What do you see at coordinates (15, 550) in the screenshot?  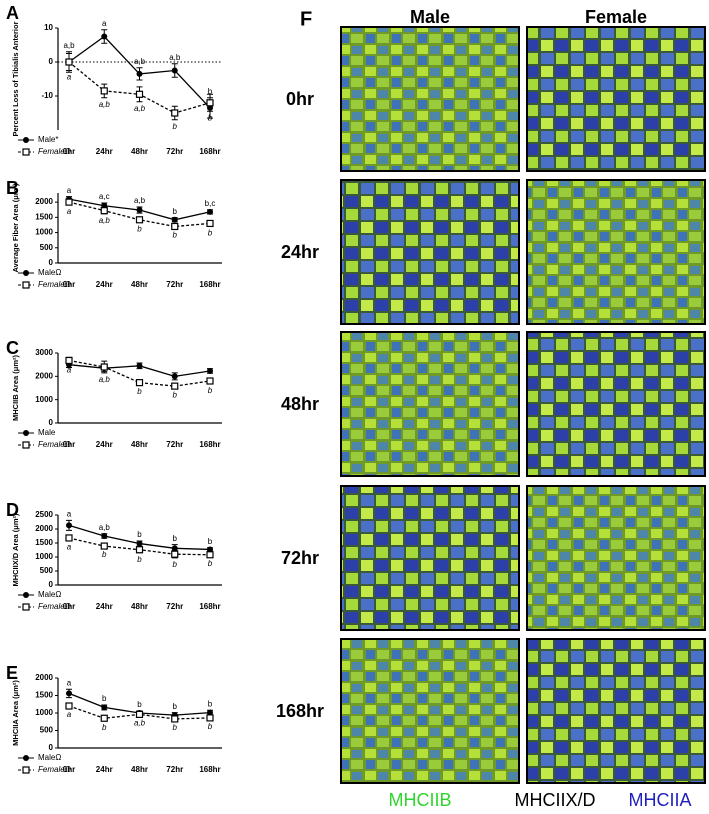 I see `y-axis-label: MHCIIX/D Area (μm²)` at bounding box center [15, 550].